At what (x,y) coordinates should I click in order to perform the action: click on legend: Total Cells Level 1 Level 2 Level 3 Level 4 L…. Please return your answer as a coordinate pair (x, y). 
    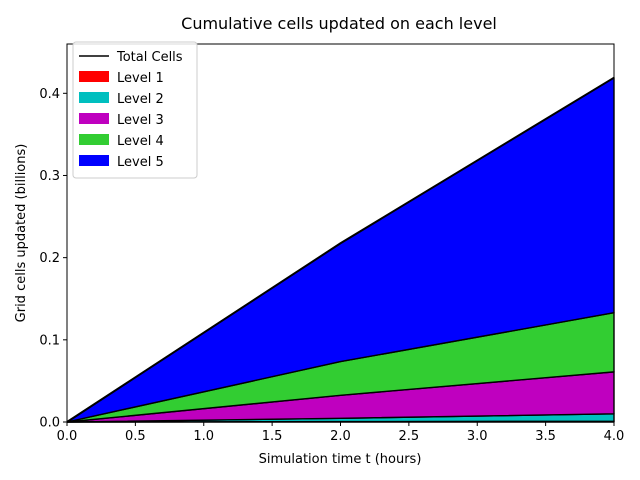
    Looking at the image, I should click on (135, 110).